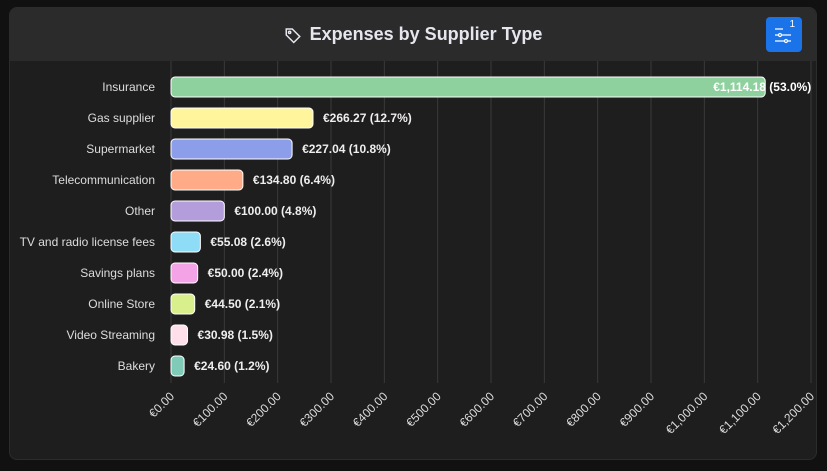 The image size is (827, 471). Describe the element at coordinates (583, 409) in the screenshot. I see `x-tick-label: €800.00` at that location.